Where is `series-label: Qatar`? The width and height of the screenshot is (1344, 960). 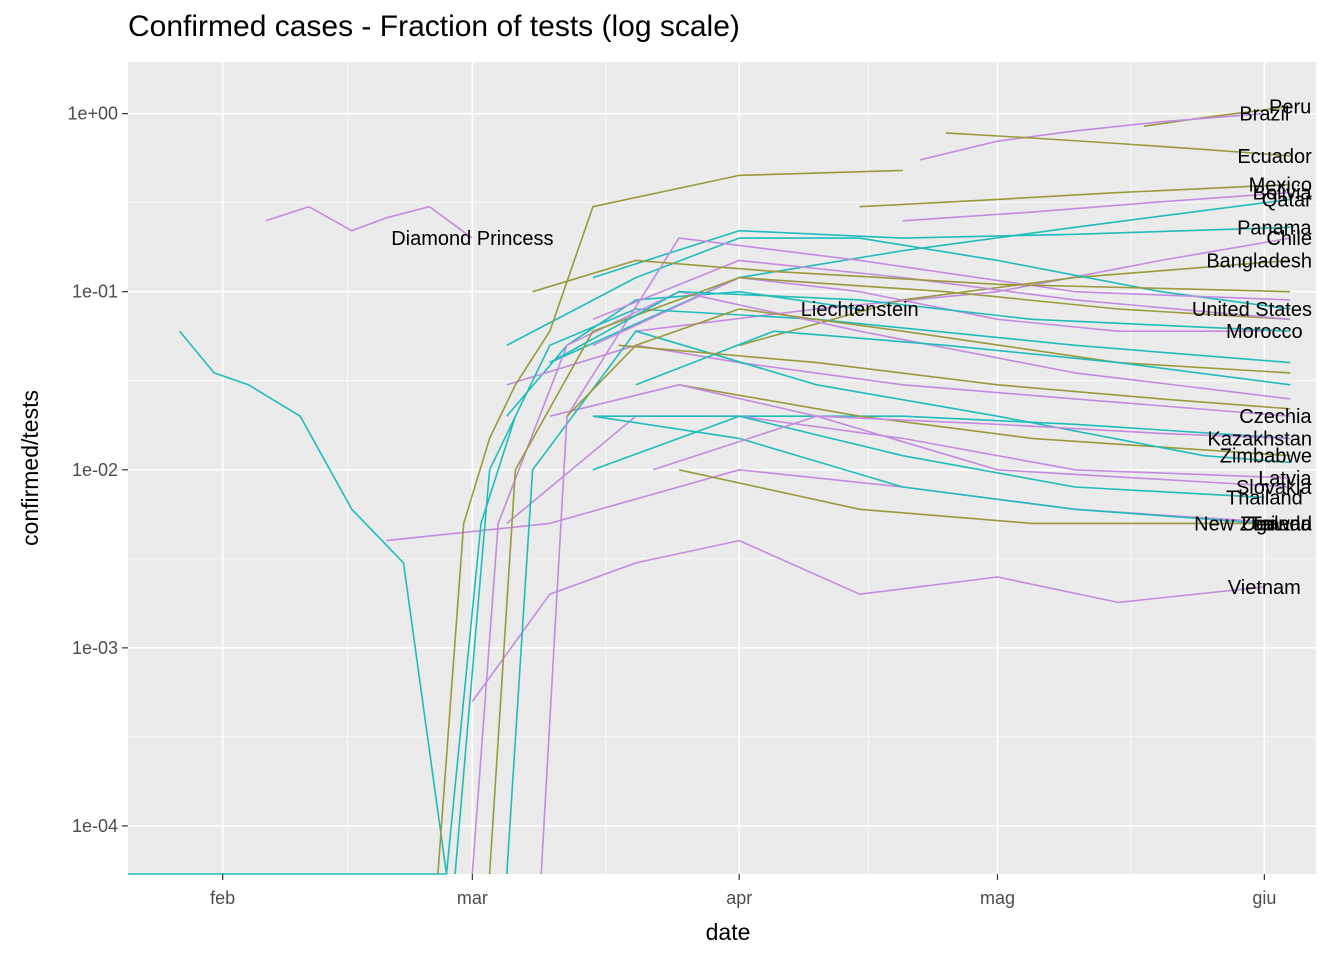 series-label: Qatar is located at coordinates (1287, 200).